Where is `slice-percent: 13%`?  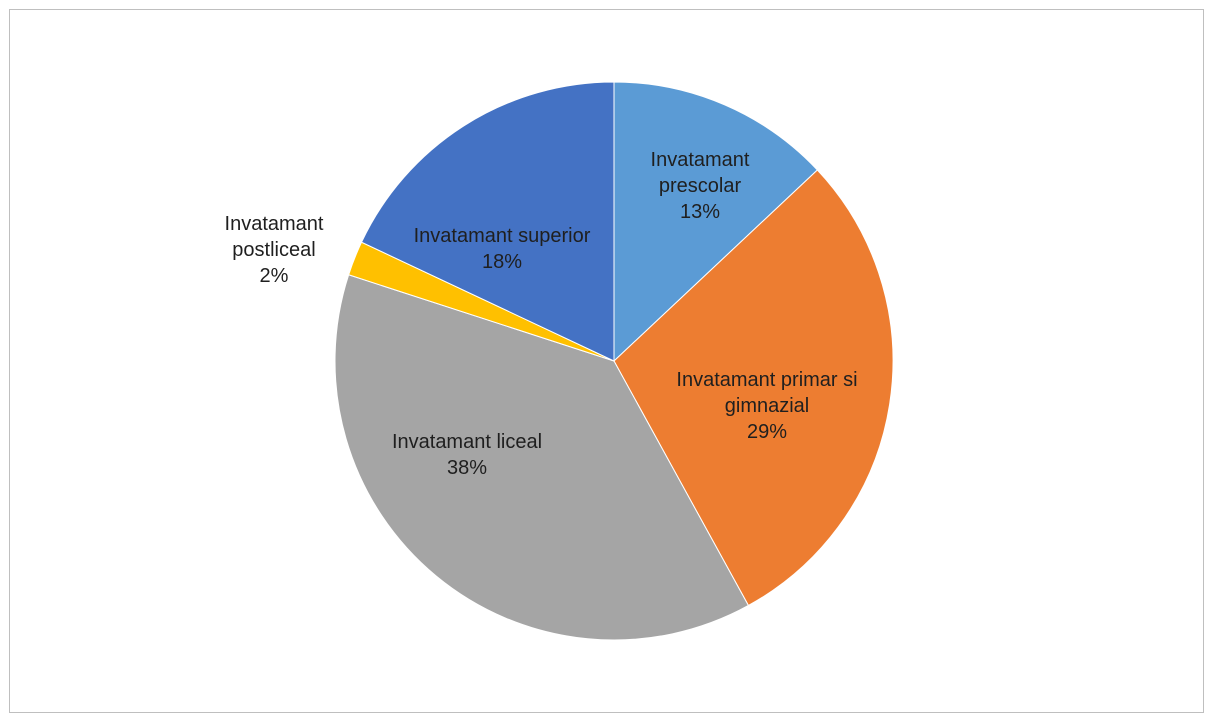 slice-percent: 13% is located at coordinates (700, 212).